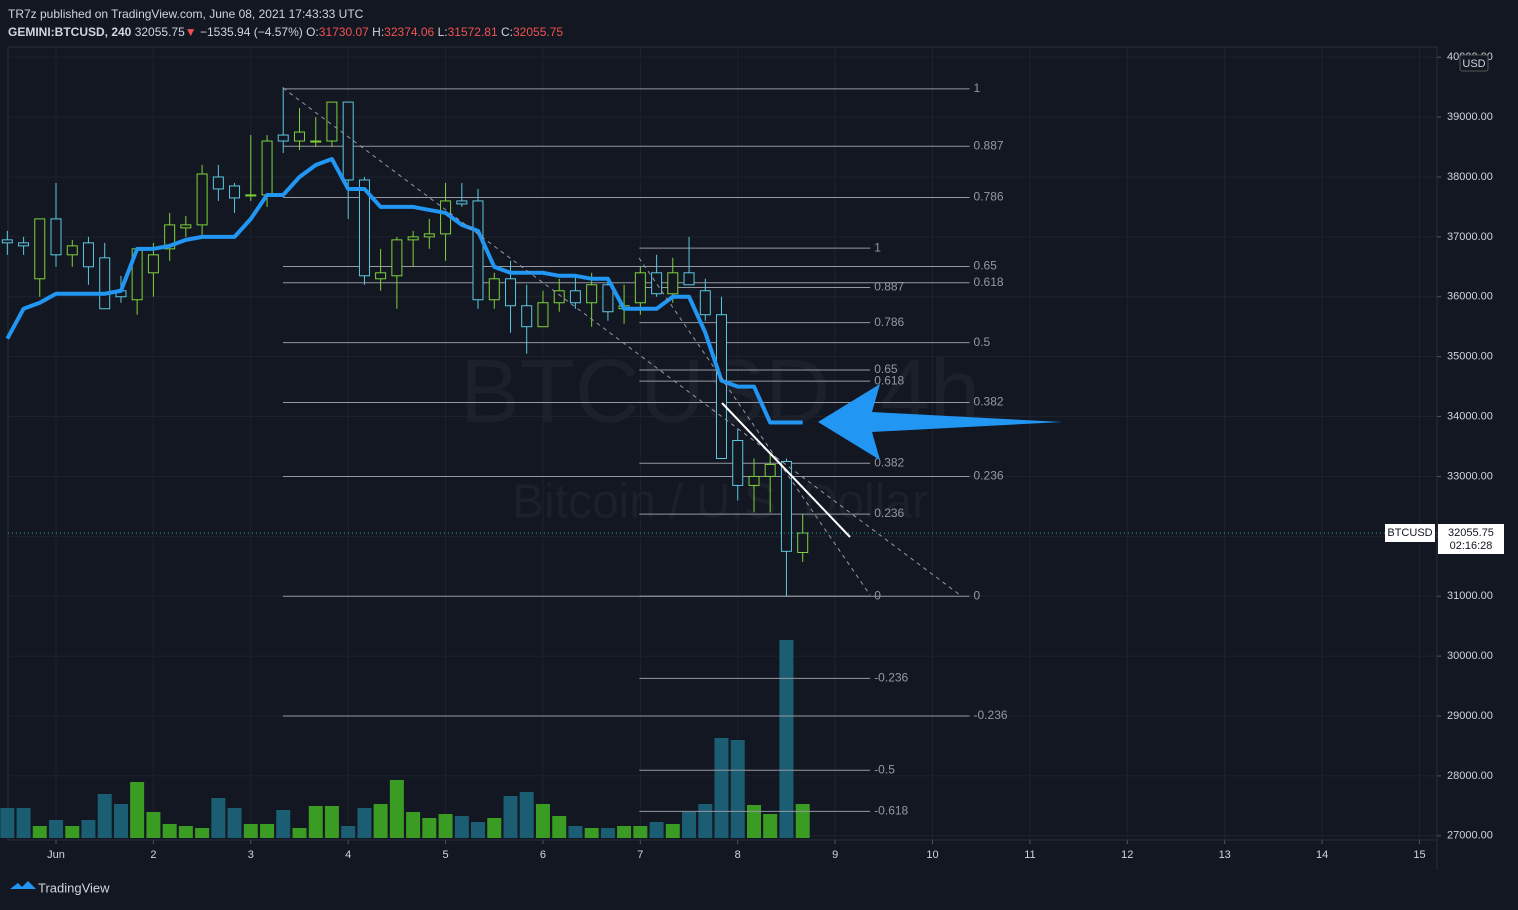 The width and height of the screenshot is (1518, 910). Describe the element at coordinates (23, 885) in the screenshot. I see `logo` at that location.